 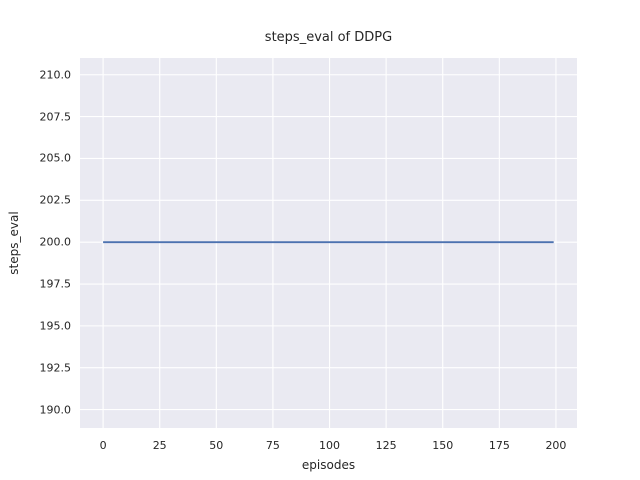 What do you see at coordinates (55, 158) in the screenshot?
I see `y-tick-label: 205.0` at bounding box center [55, 158].